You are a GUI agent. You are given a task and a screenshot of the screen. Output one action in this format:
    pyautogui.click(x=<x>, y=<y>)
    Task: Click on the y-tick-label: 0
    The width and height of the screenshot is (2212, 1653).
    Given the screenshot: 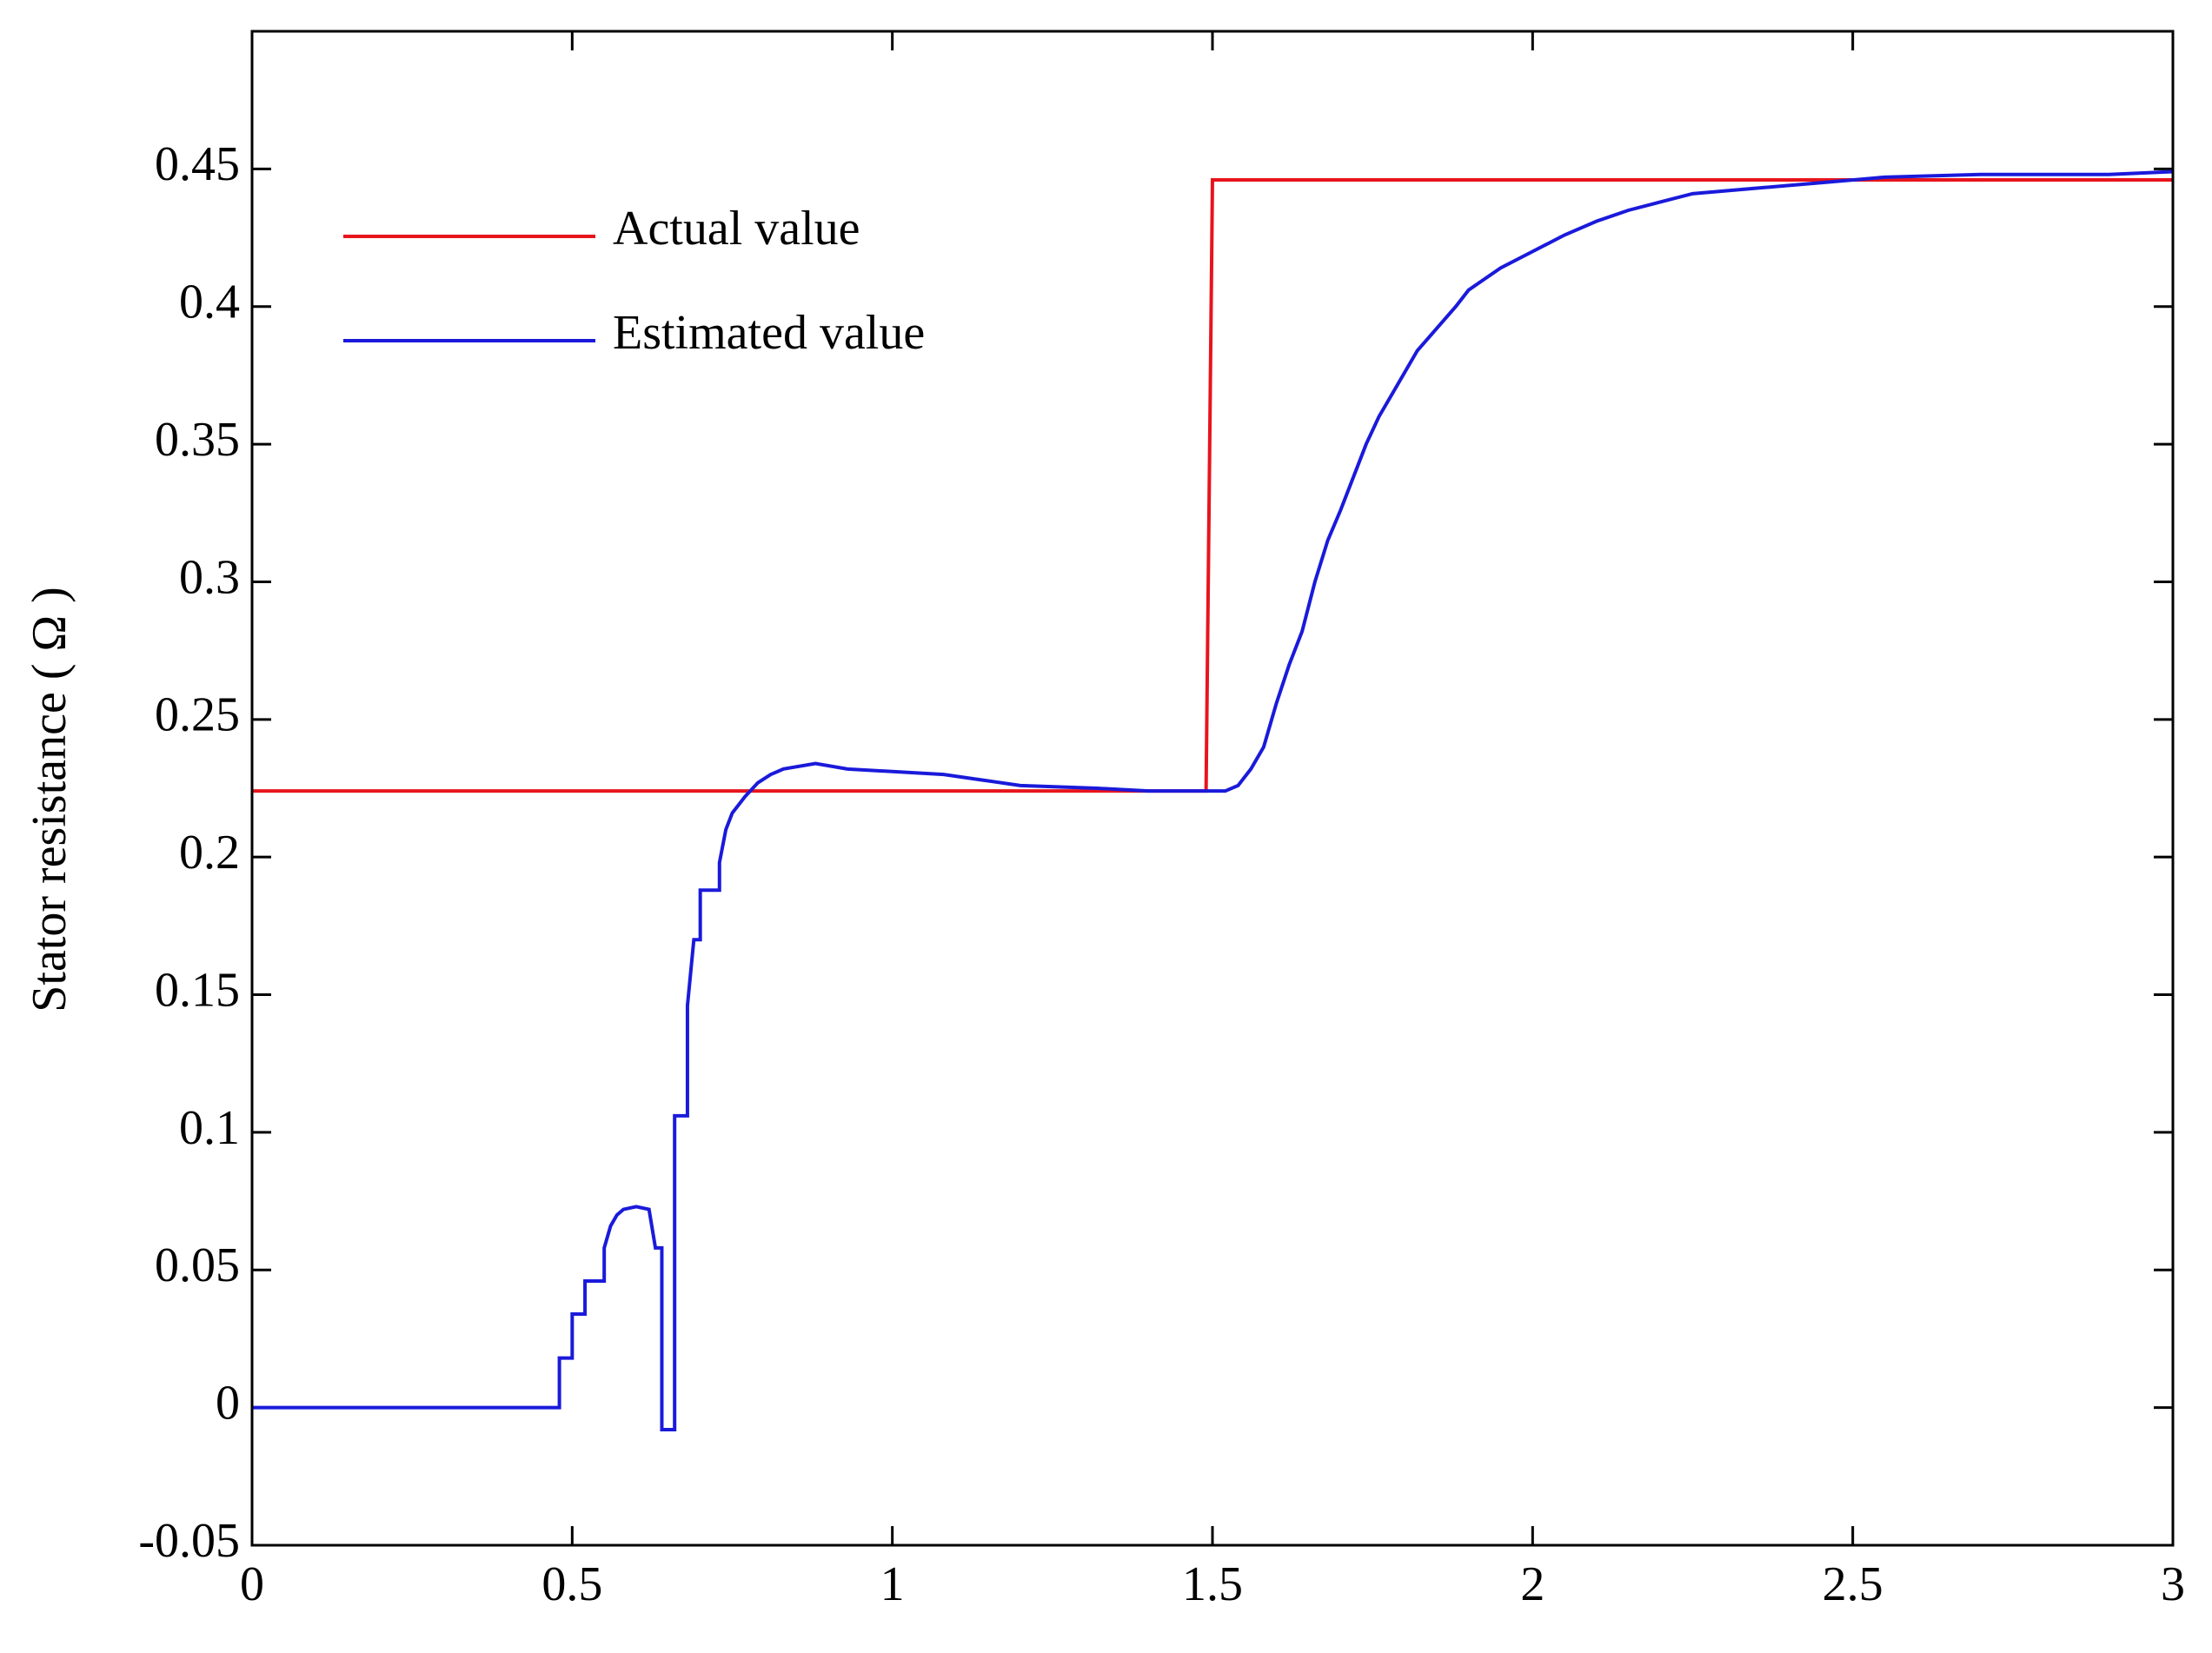 What is the action you would take?
    pyautogui.click(x=228, y=1403)
    